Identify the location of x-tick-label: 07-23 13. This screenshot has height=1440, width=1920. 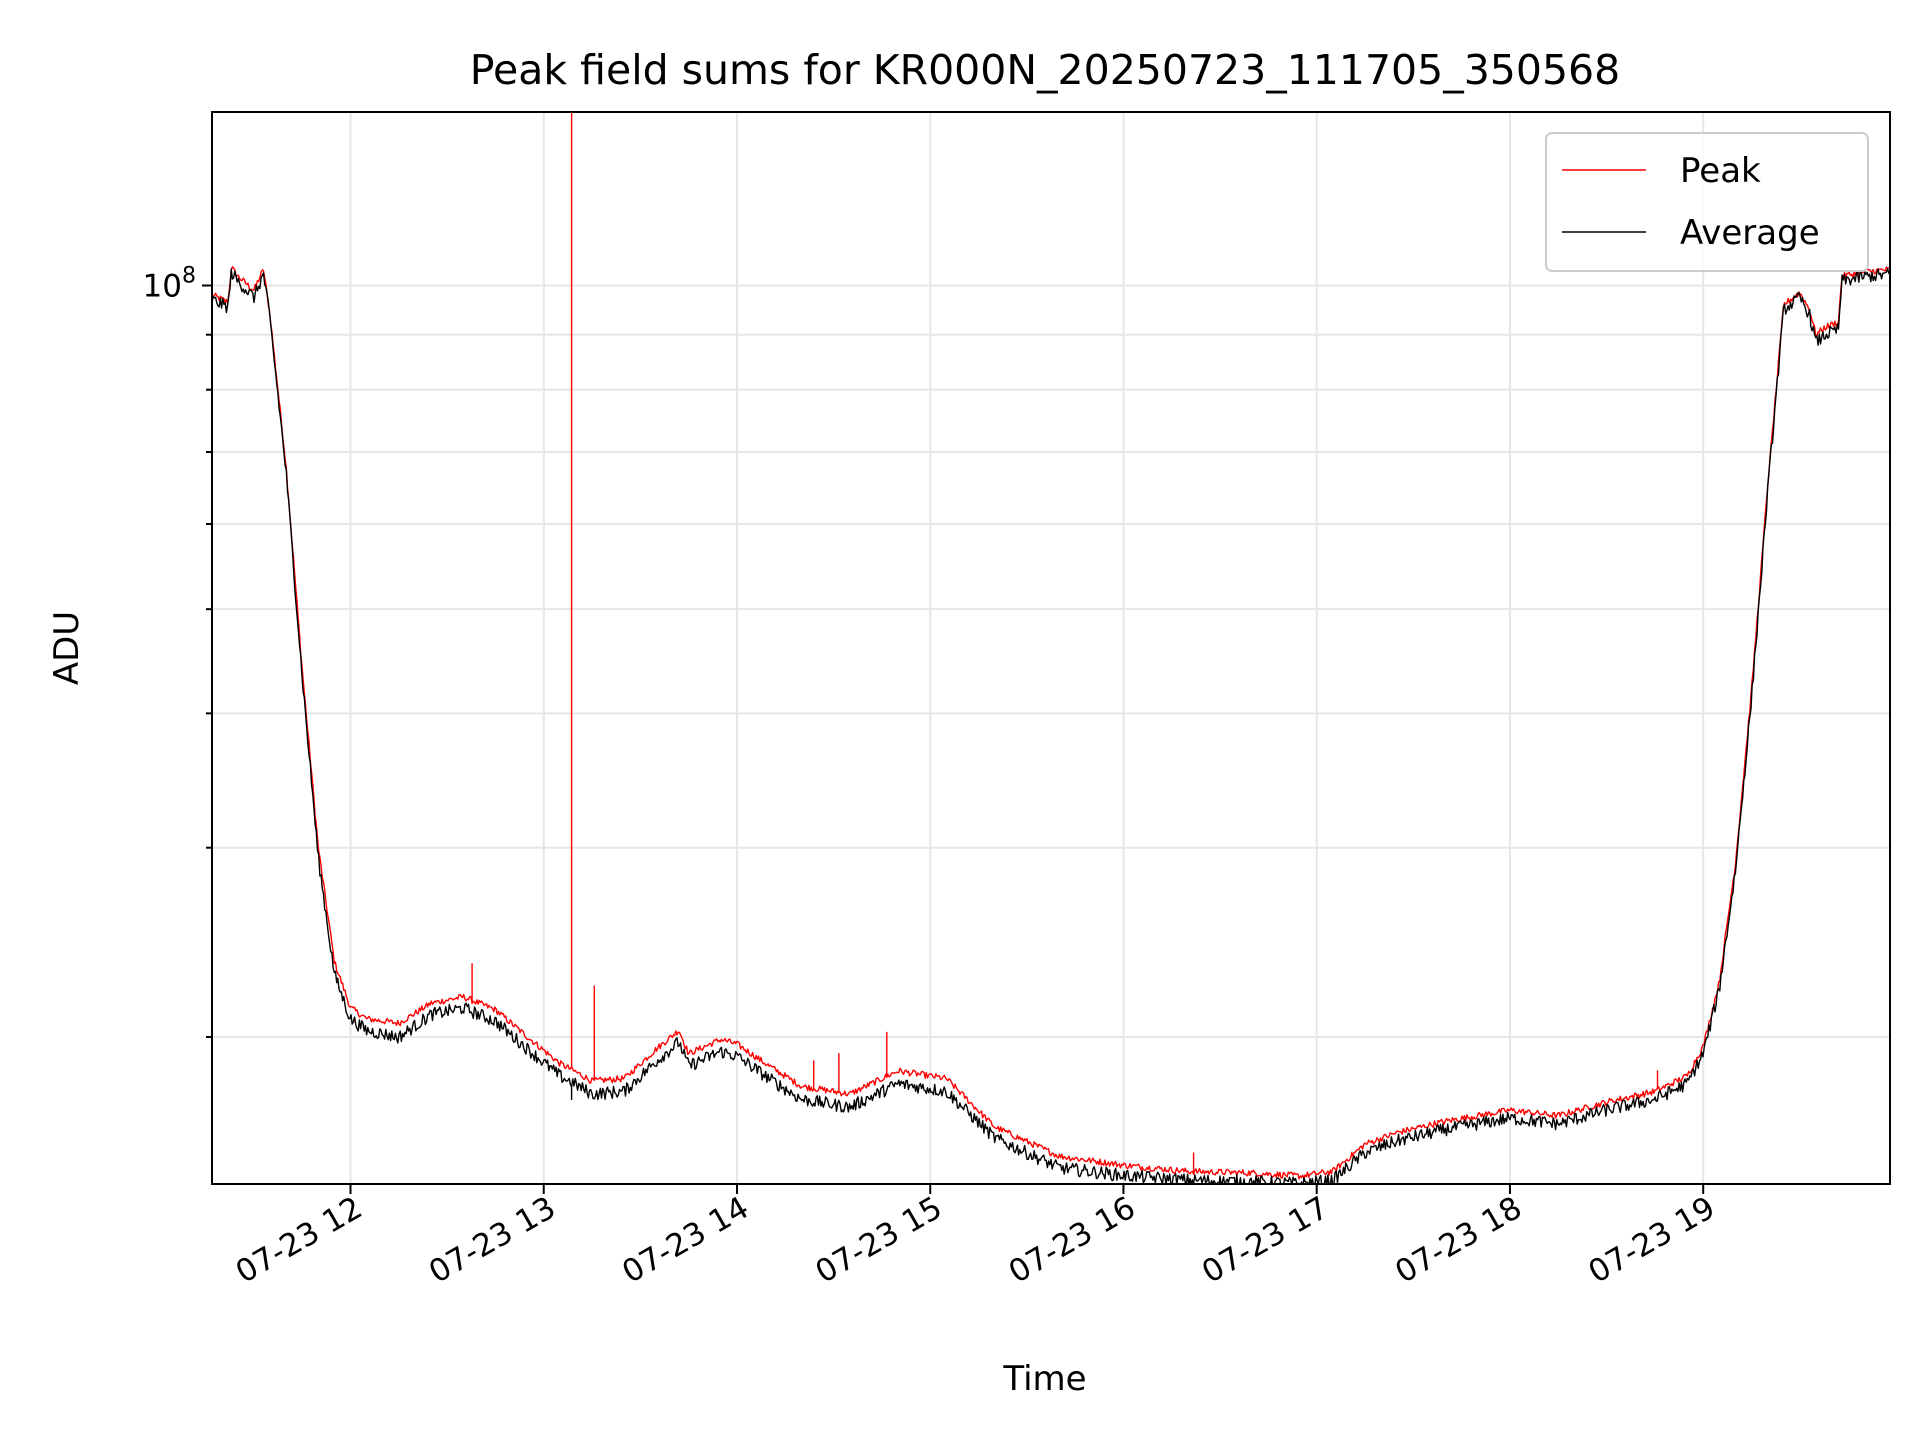
(492, 1240).